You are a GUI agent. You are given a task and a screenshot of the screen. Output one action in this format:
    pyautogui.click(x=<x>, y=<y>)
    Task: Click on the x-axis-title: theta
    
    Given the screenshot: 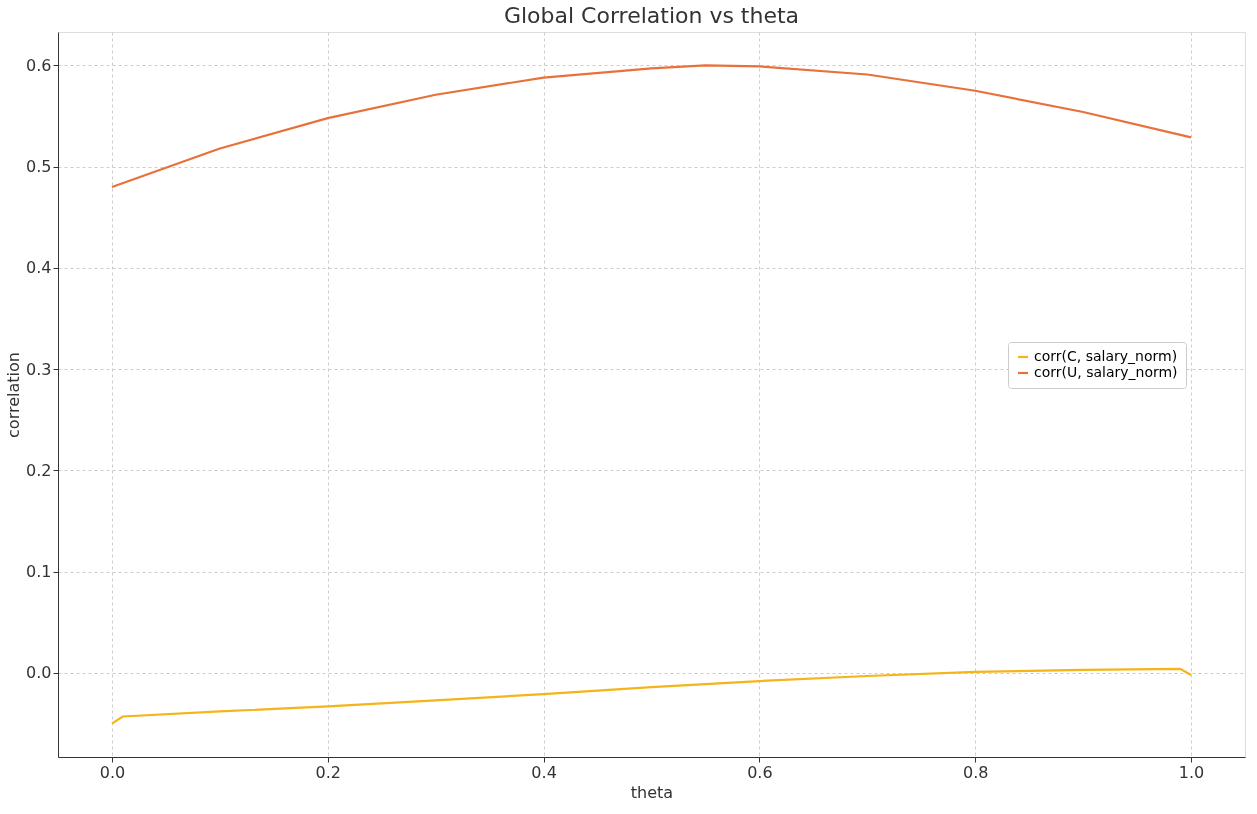 What is the action you would take?
    pyautogui.click(x=652, y=792)
    